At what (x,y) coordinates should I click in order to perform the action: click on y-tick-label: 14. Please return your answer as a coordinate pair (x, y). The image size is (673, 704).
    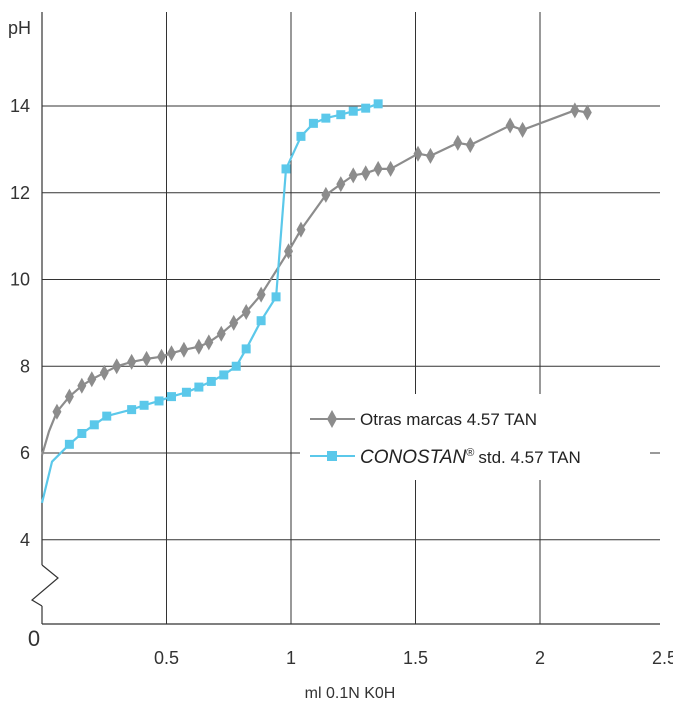
    Looking at the image, I should click on (20, 106).